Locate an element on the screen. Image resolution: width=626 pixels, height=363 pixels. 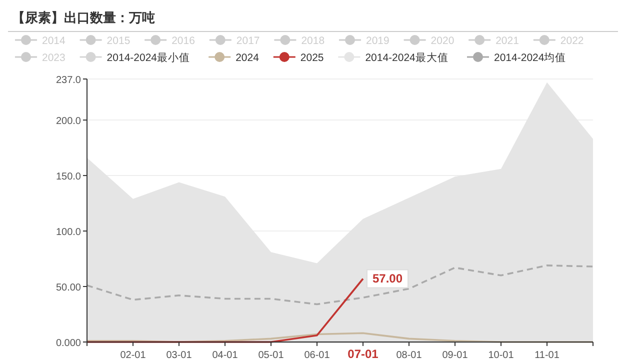
x-tick-label: 08-01 is located at coordinates (409, 355).